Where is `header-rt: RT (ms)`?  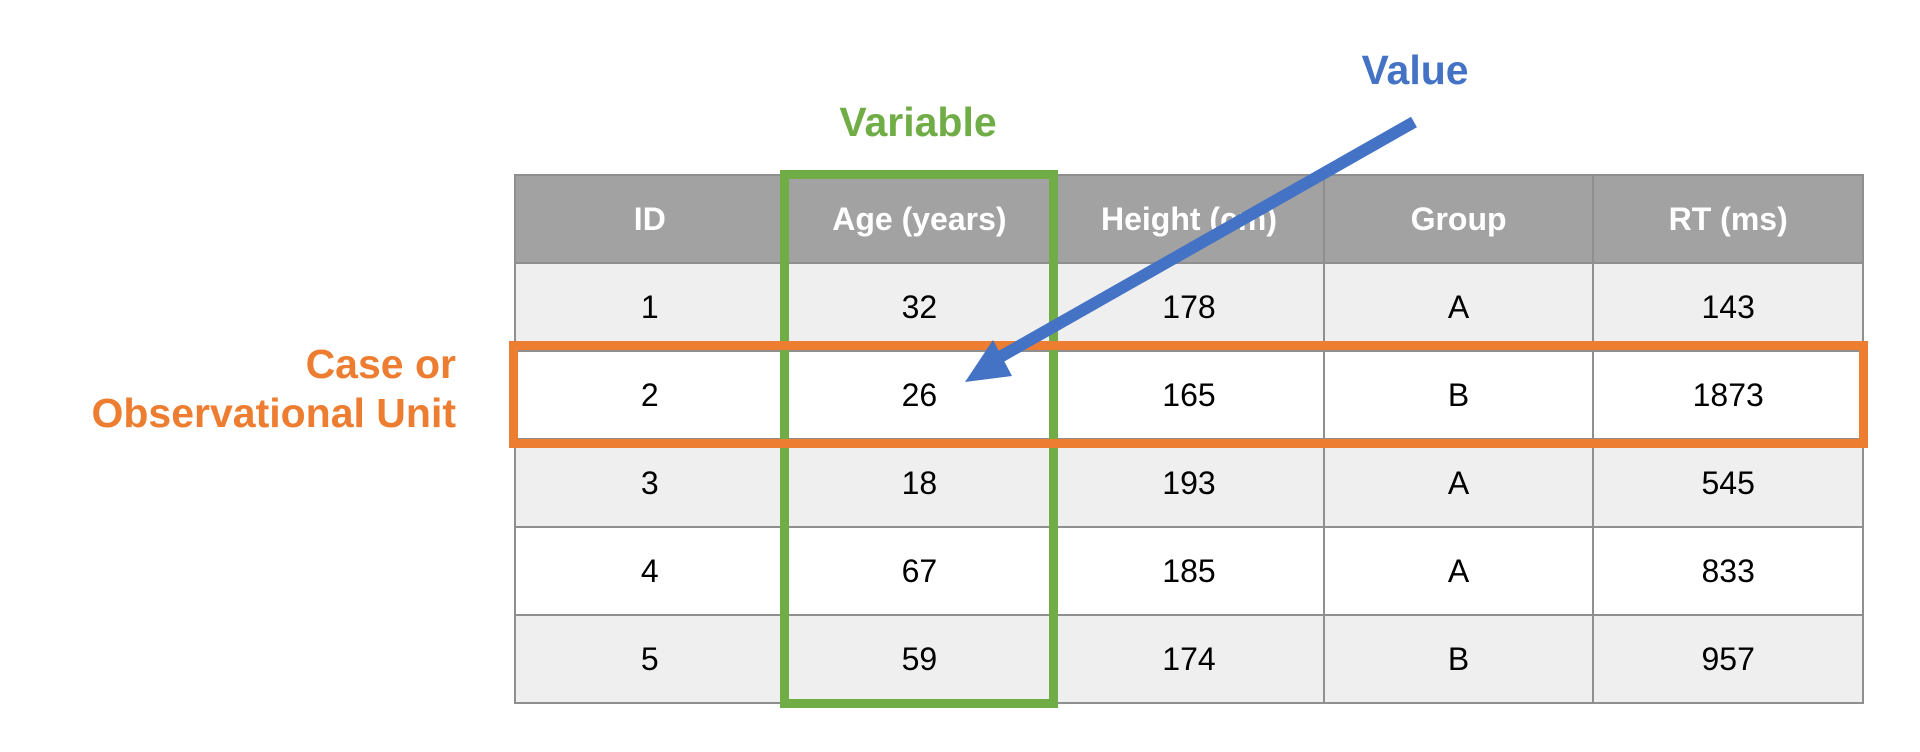
header-rt: RT (ms) is located at coordinates (1728, 219).